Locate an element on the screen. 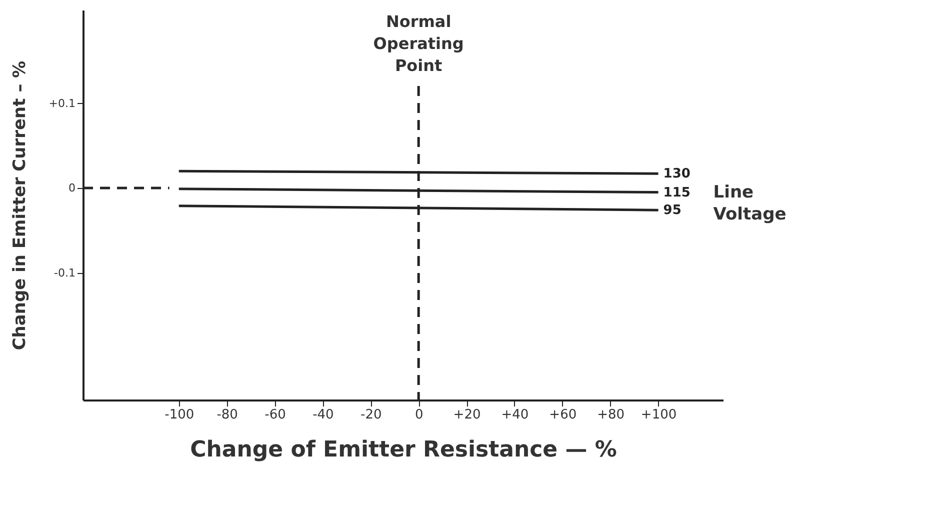  series-label: 130 is located at coordinates (676, 174).